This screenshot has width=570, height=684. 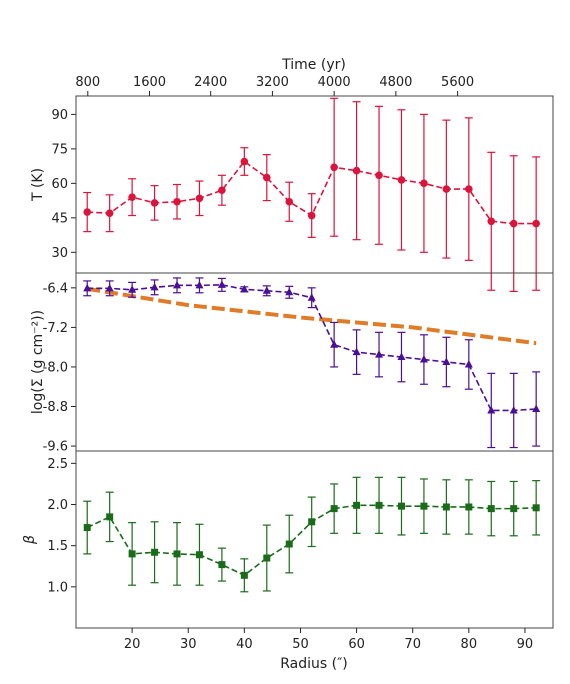 I want to click on x-axis-label: Radius (″), so click(x=314, y=664).